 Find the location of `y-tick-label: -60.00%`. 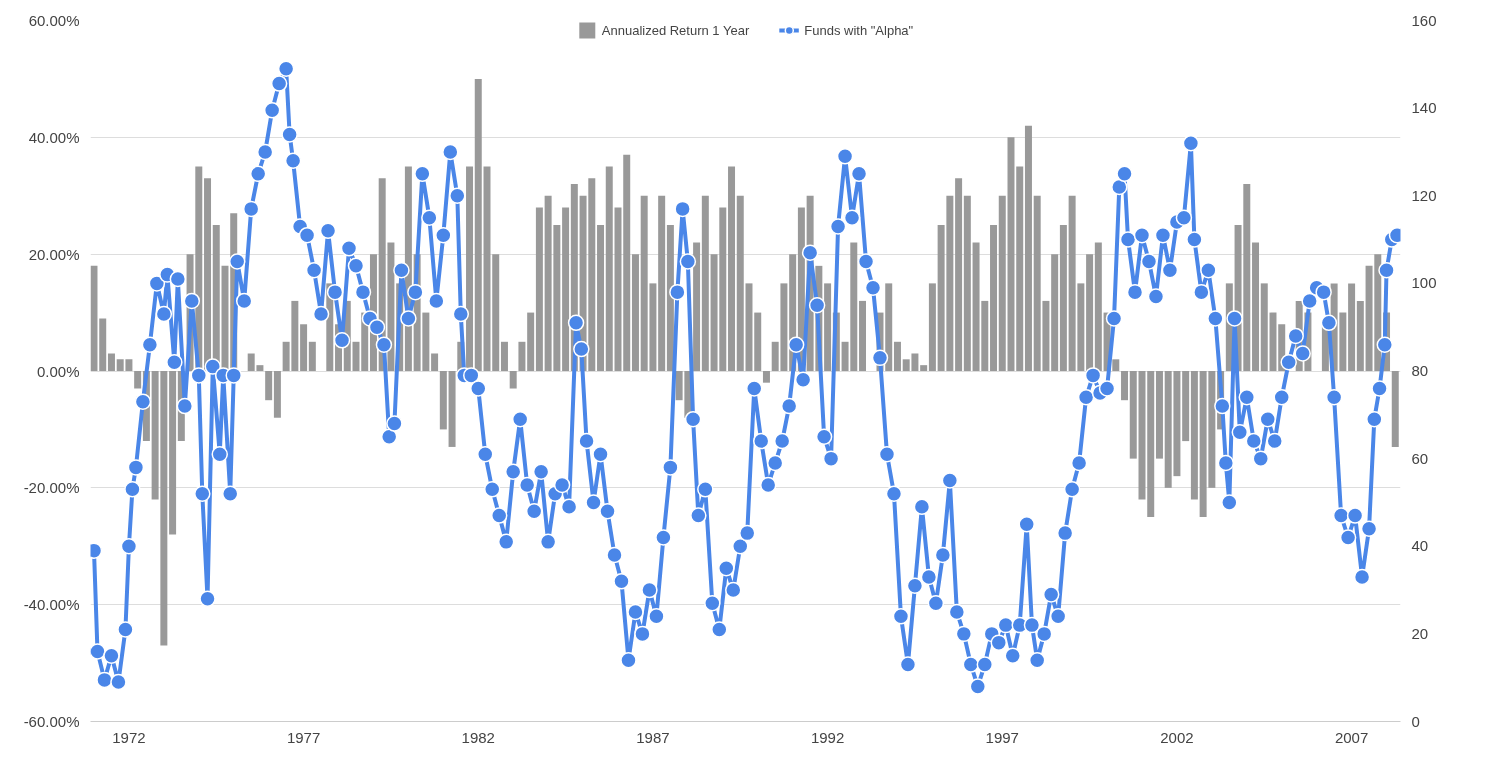

y-tick-label: -60.00% is located at coordinates (51, 721).